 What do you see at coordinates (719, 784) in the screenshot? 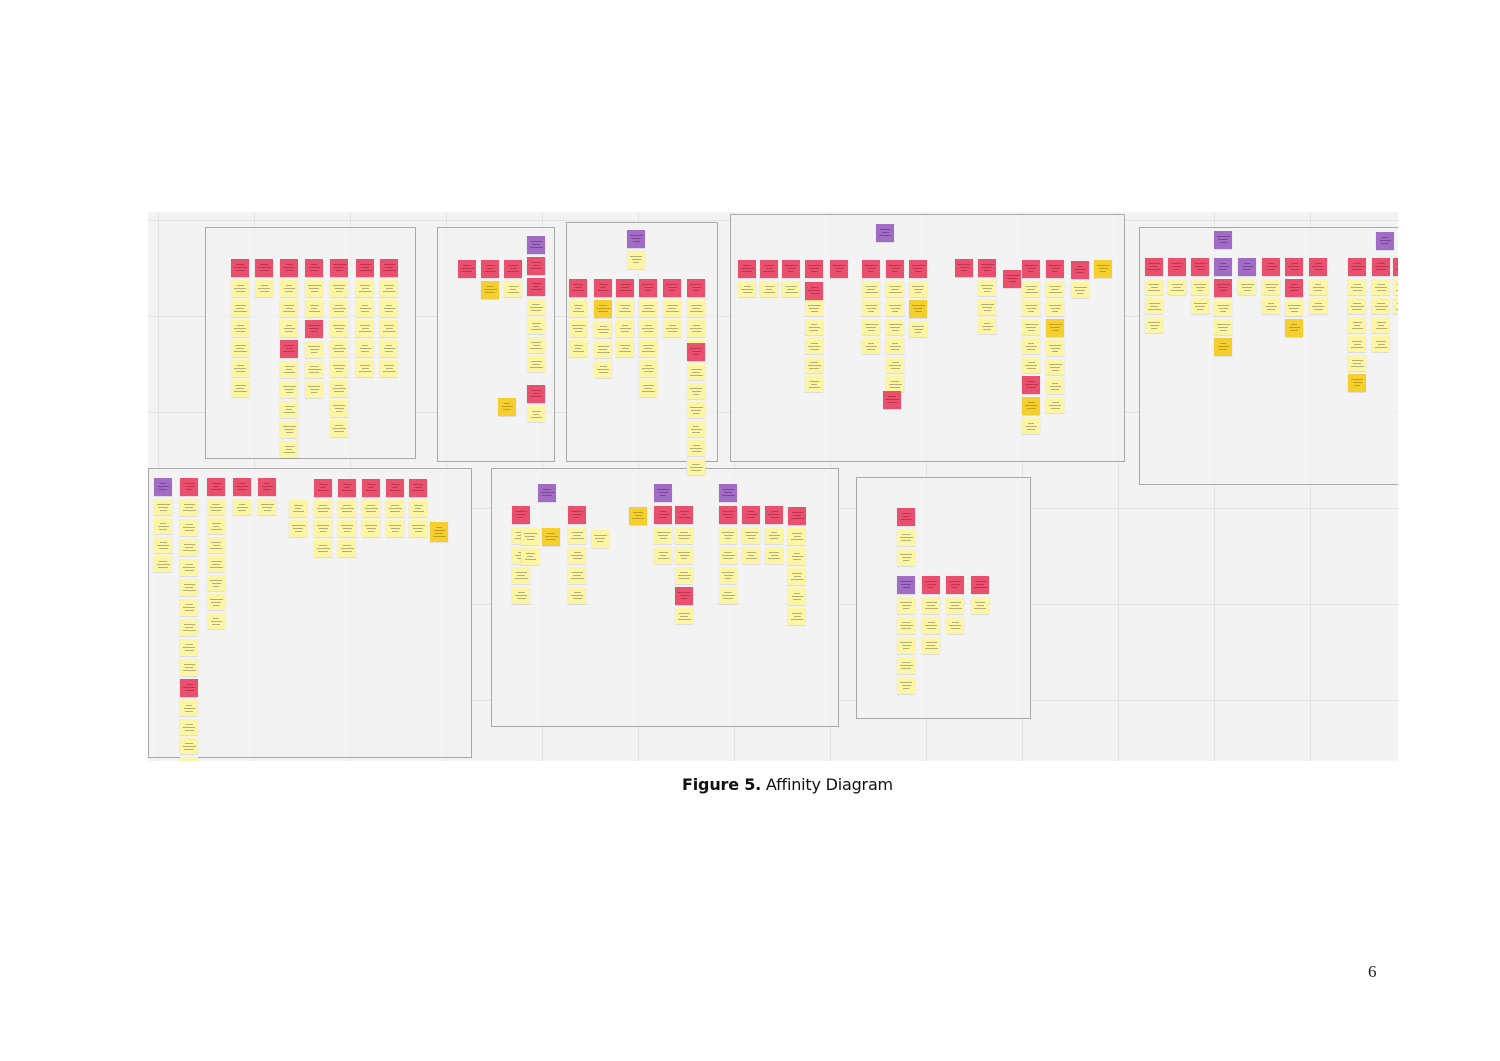
I see `figure-label: Figure 5` at bounding box center [719, 784].